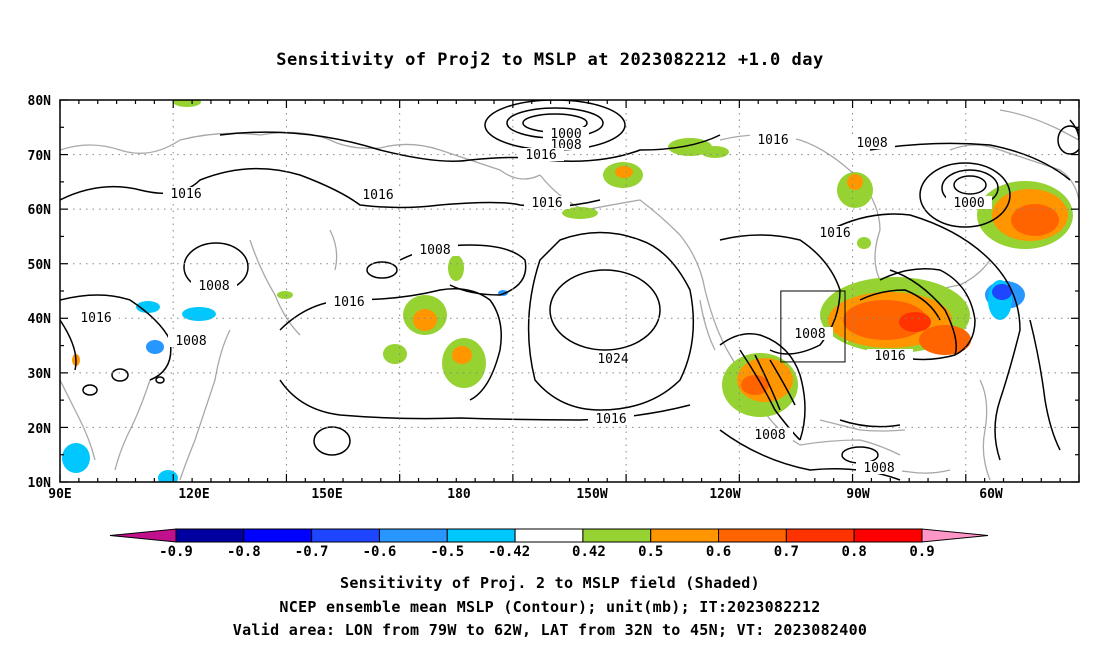 The height and width of the screenshot is (650, 1100). Describe the element at coordinates (40, 156) in the screenshot. I see `lat-label-70n: 70N` at that location.